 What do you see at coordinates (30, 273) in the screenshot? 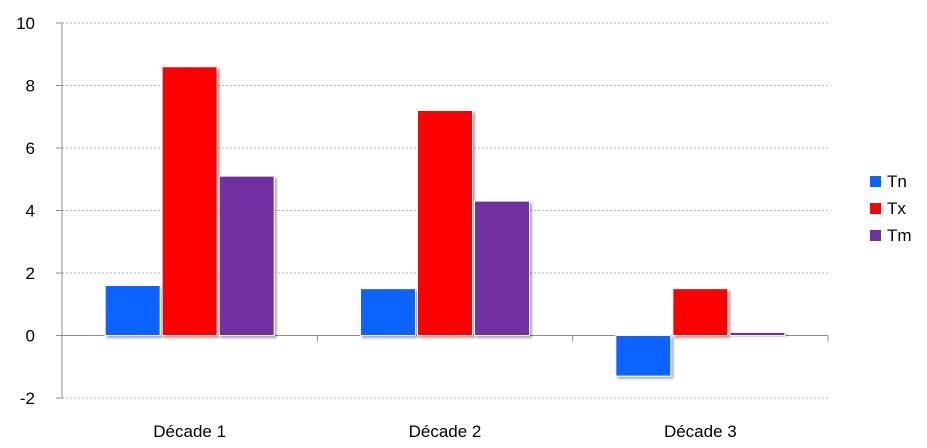
I see `y-tick-label: 2` at bounding box center [30, 273].